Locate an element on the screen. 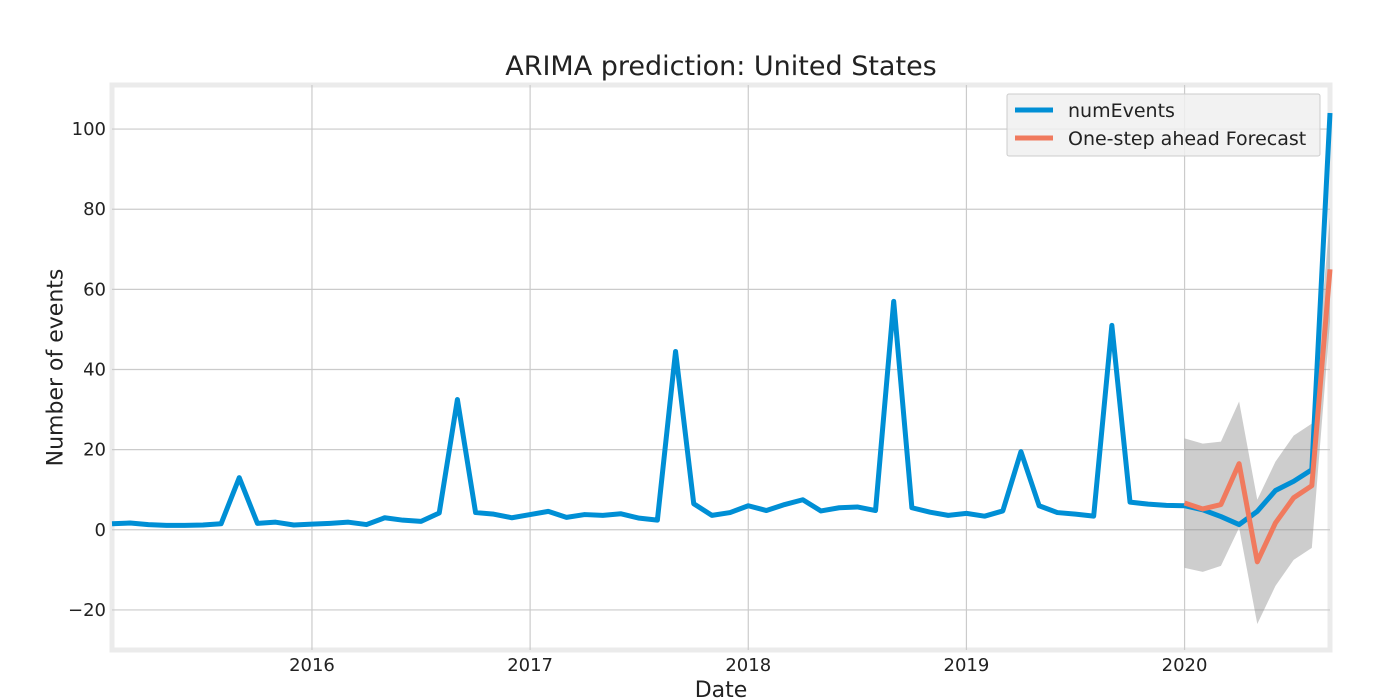  confidence-interval-band is located at coordinates (1257, 420).